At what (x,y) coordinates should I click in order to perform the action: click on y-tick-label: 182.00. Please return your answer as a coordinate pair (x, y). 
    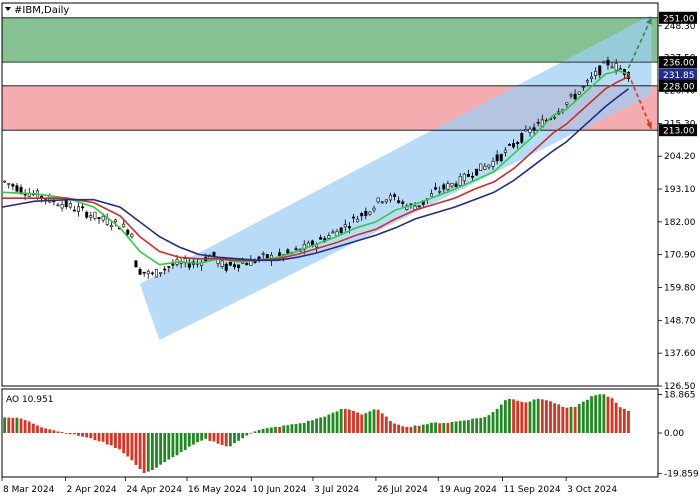
    Looking at the image, I should click on (680, 223).